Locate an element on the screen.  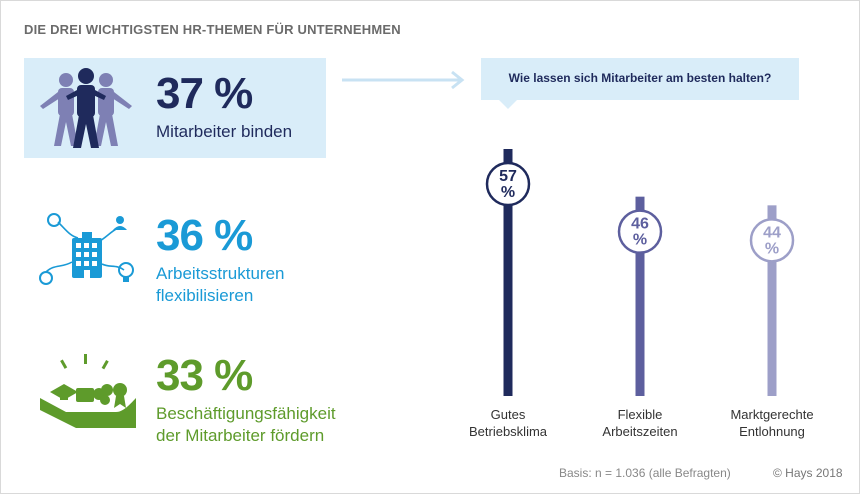
topic-label-line: der Mitarbeiter fördern is located at coordinates (240, 435).